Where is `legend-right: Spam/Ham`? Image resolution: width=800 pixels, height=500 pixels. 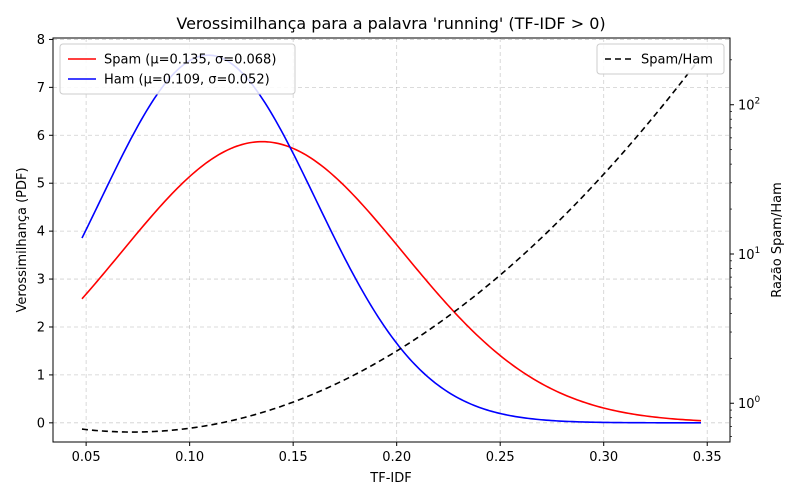 legend-right: Spam/Ham is located at coordinates (660, 59).